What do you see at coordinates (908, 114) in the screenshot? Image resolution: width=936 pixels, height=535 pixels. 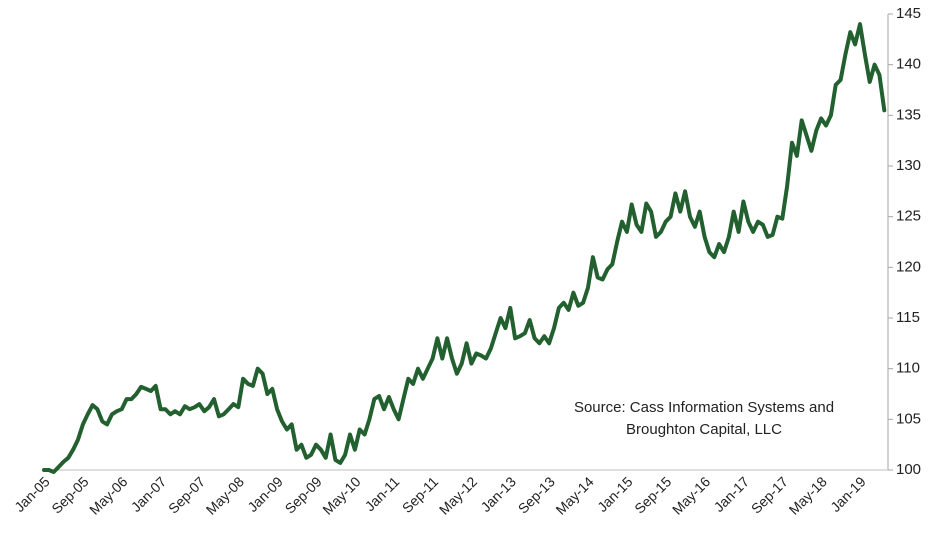 I see `y-tick-label: 135` at bounding box center [908, 114].